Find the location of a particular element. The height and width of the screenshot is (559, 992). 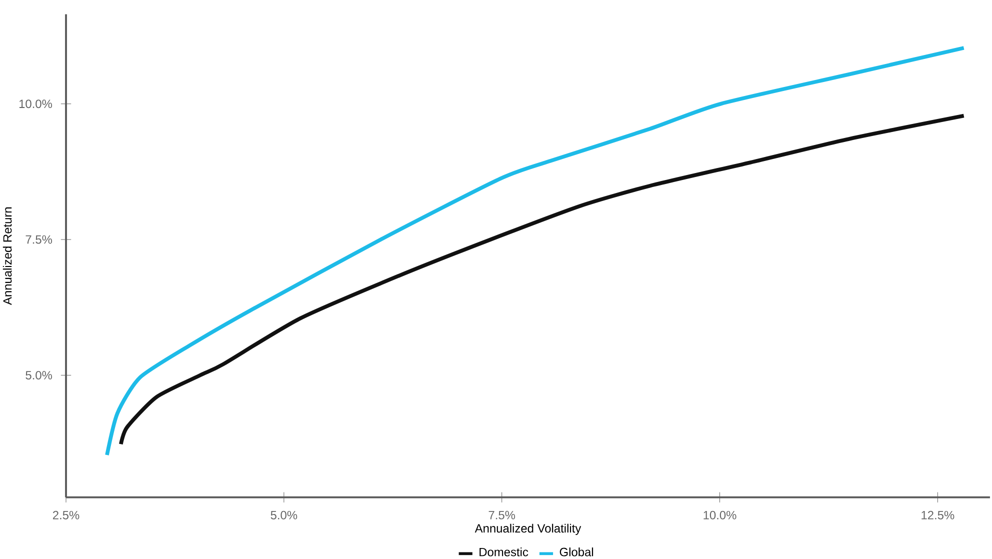

x-tick-label: 7.5% is located at coordinates (502, 515).